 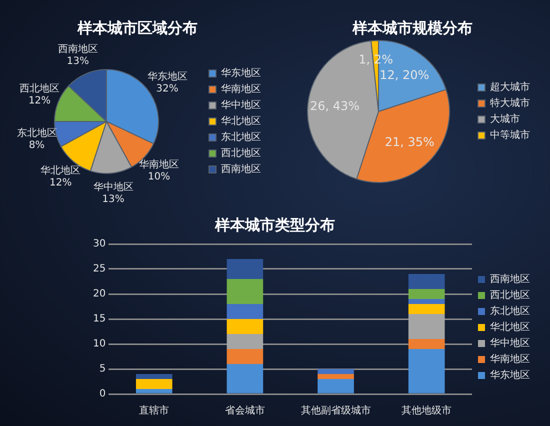 I want to click on slice-label: 华南地区, so click(x=158, y=164).